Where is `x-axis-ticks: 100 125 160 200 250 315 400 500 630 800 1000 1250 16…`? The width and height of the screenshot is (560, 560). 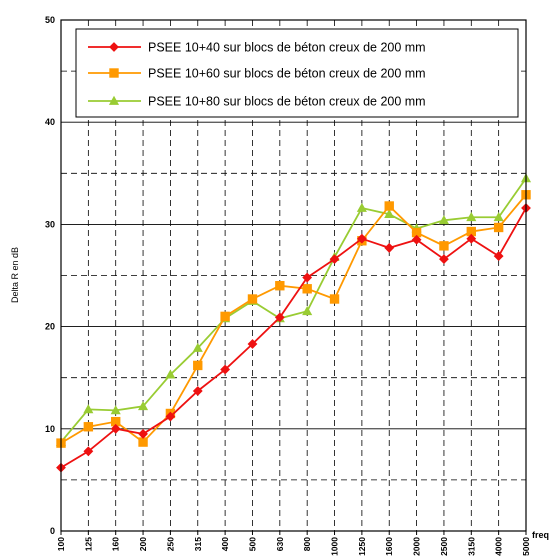 x-axis-ticks: 100 125 160 200 250 315 400 500 630 800 1000 1250 16… is located at coordinates (293, 546).